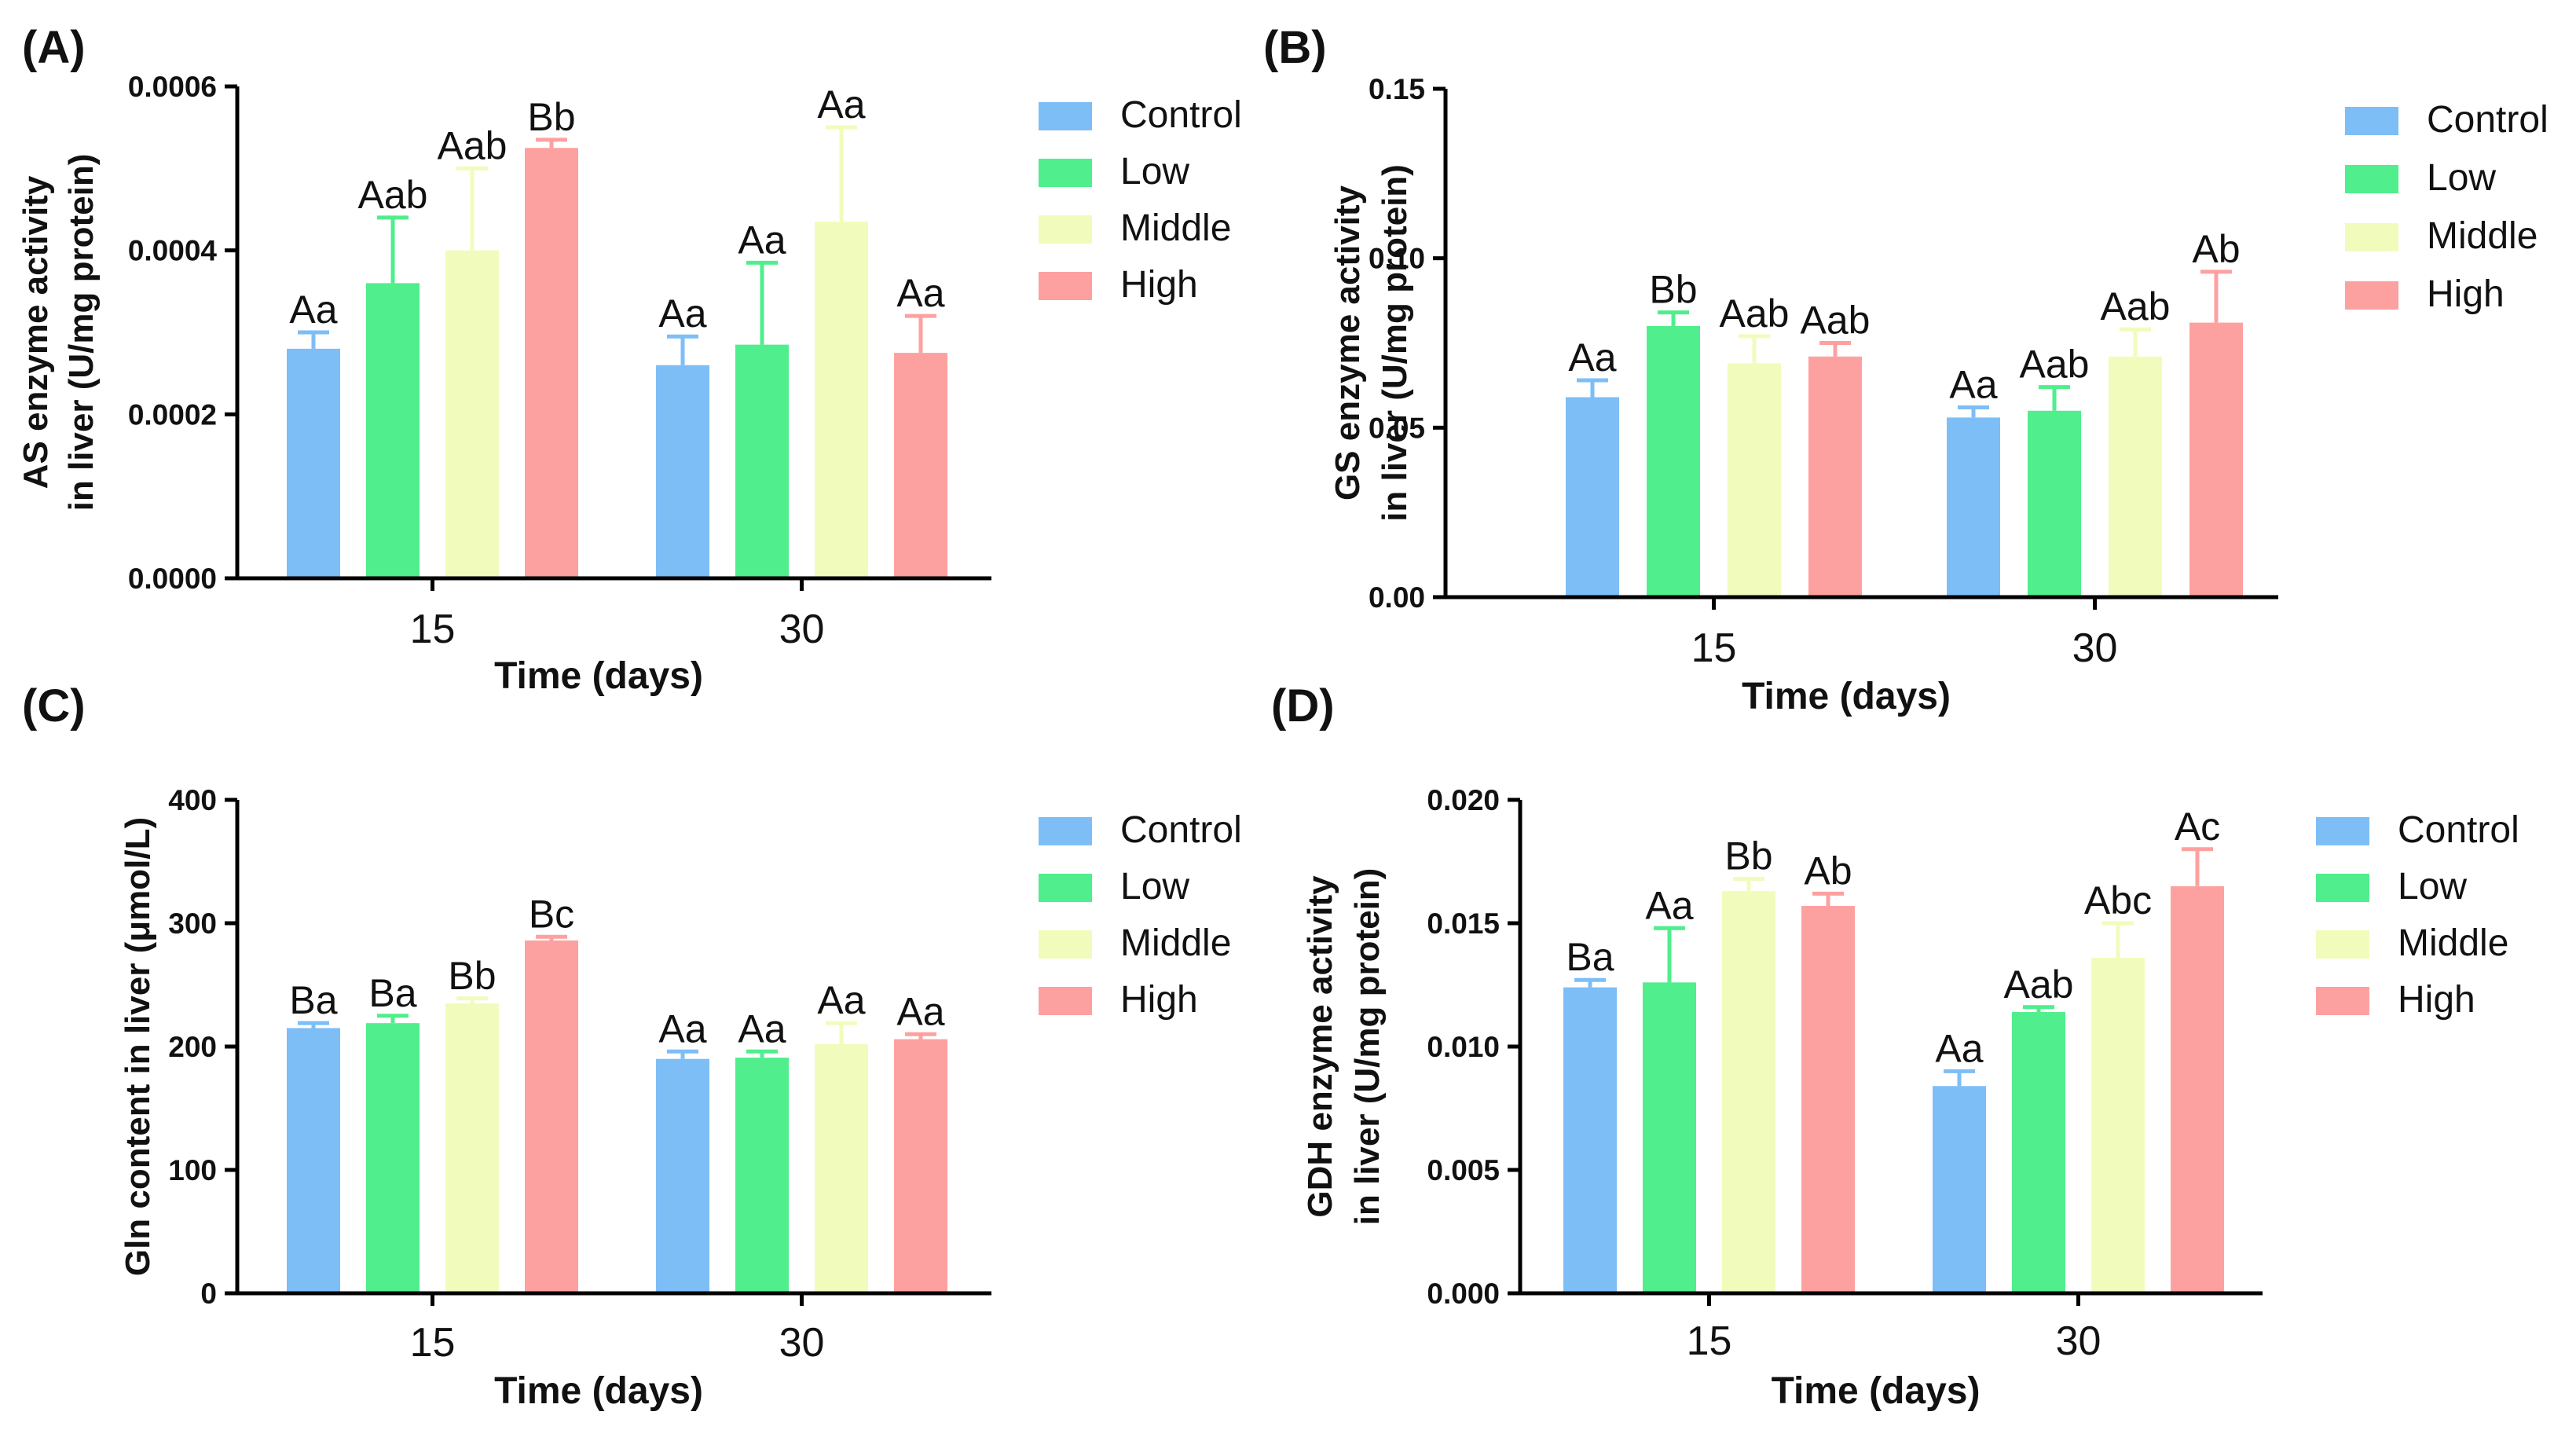 The width and height of the screenshot is (2576, 1430). I want to click on y-tick-label: 100, so click(192, 1170).